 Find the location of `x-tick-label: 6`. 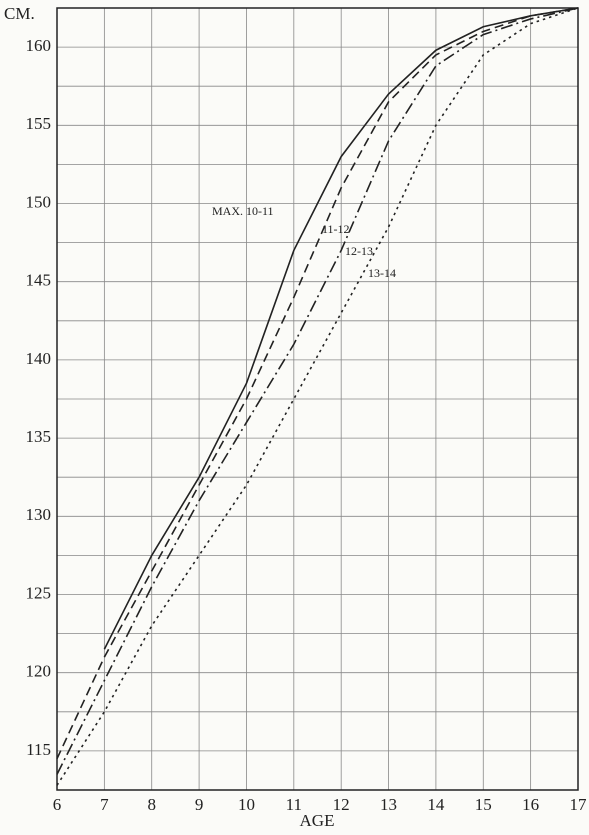

x-tick-label: 6 is located at coordinates (57, 804).